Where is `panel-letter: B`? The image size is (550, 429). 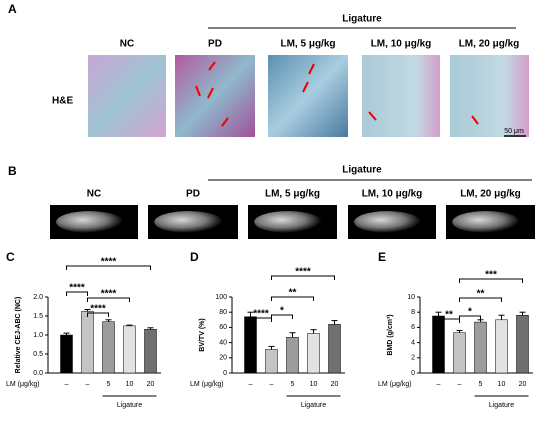
panel-letter: B is located at coordinates (12, 171).